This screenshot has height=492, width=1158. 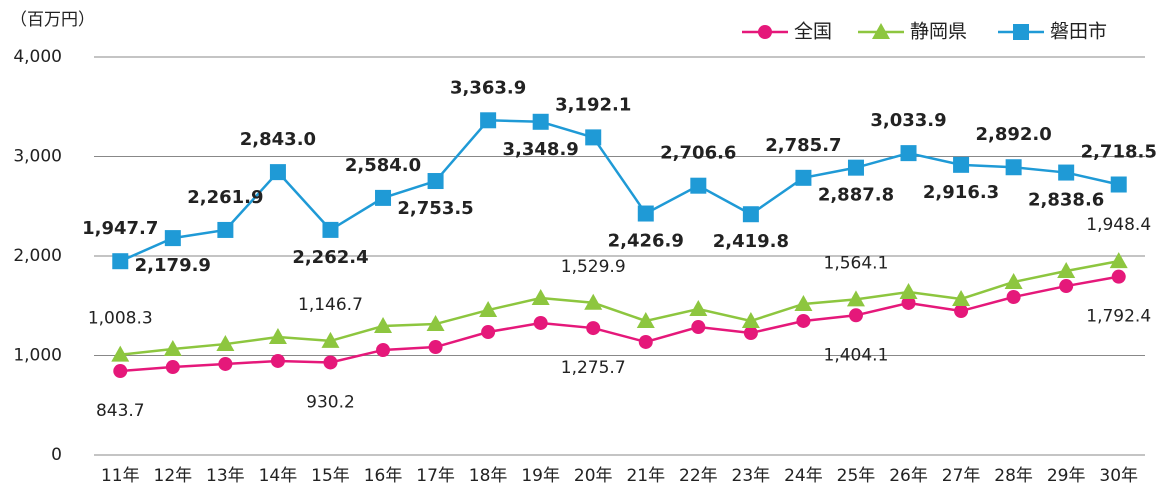 I want to click on x-tick-label: 16年, so click(x=383, y=476).